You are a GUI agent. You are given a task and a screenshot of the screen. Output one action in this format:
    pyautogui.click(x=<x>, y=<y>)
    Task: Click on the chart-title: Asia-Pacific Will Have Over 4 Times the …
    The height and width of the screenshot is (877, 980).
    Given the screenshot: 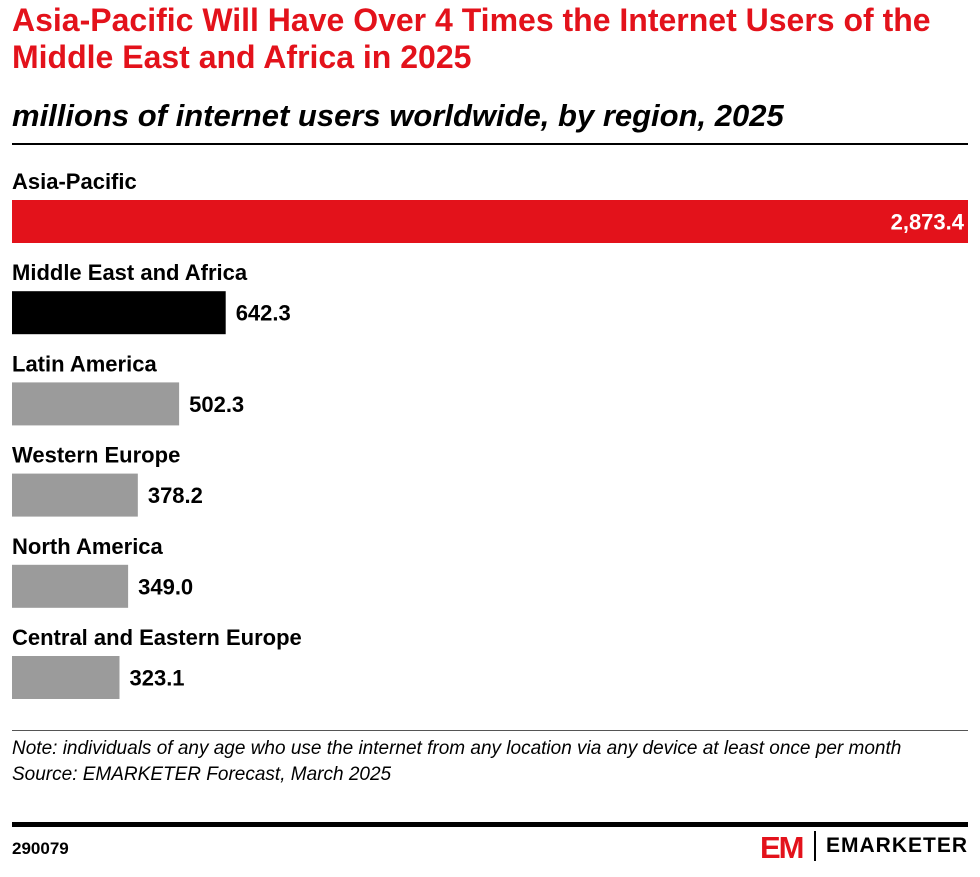 What is the action you would take?
    pyautogui.click(x=471, y=38)
    